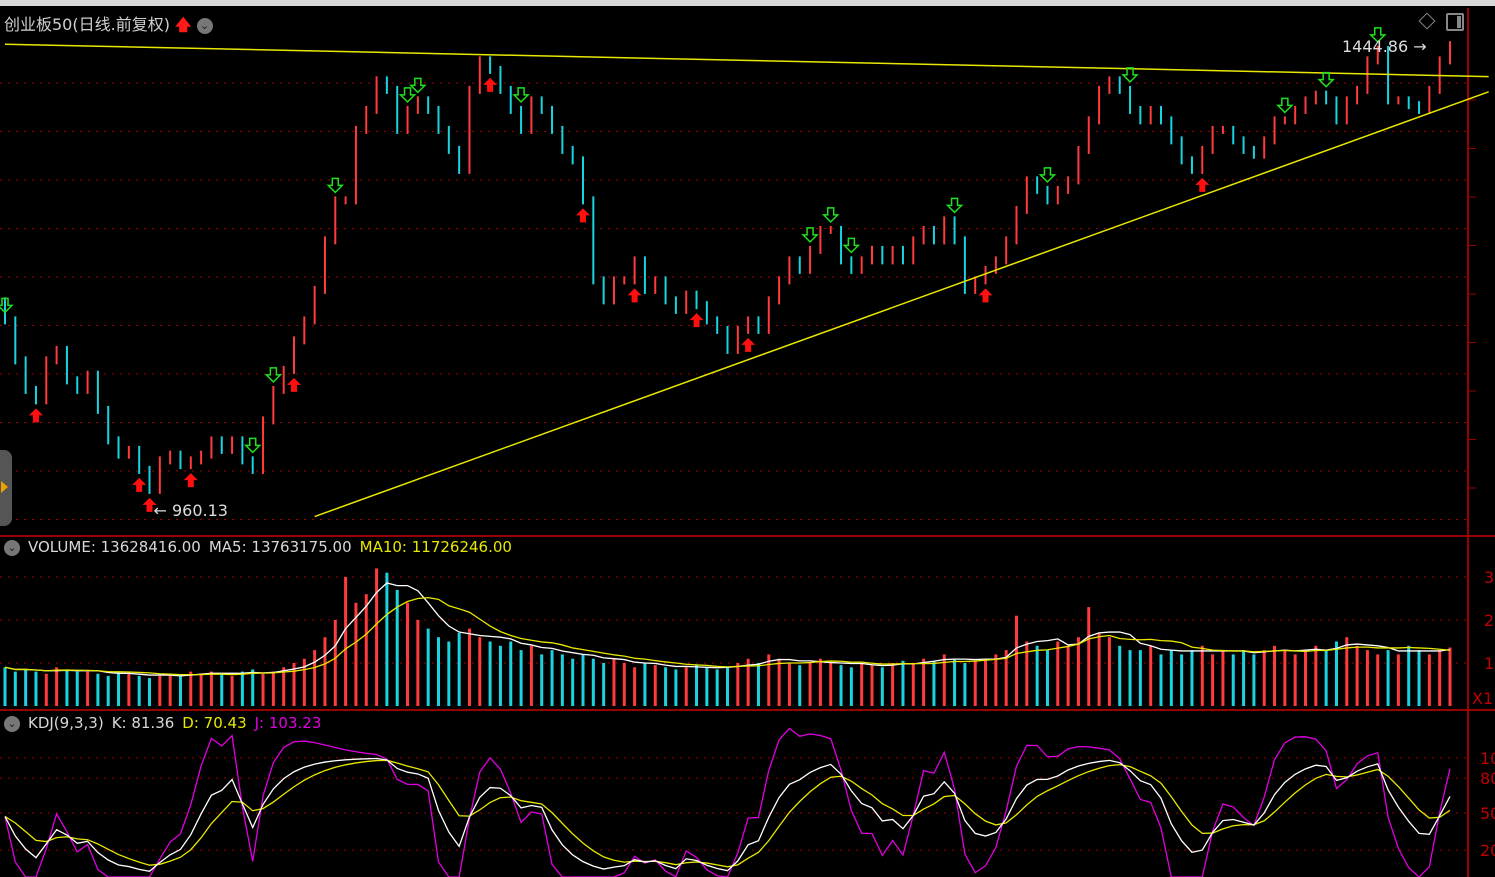 Image resolution: width=1495 pixels, height=877 pixels. Describe the element at coordinates (1489, 577) in the screenshot. I see `volume-tick-label: 3` at that location.